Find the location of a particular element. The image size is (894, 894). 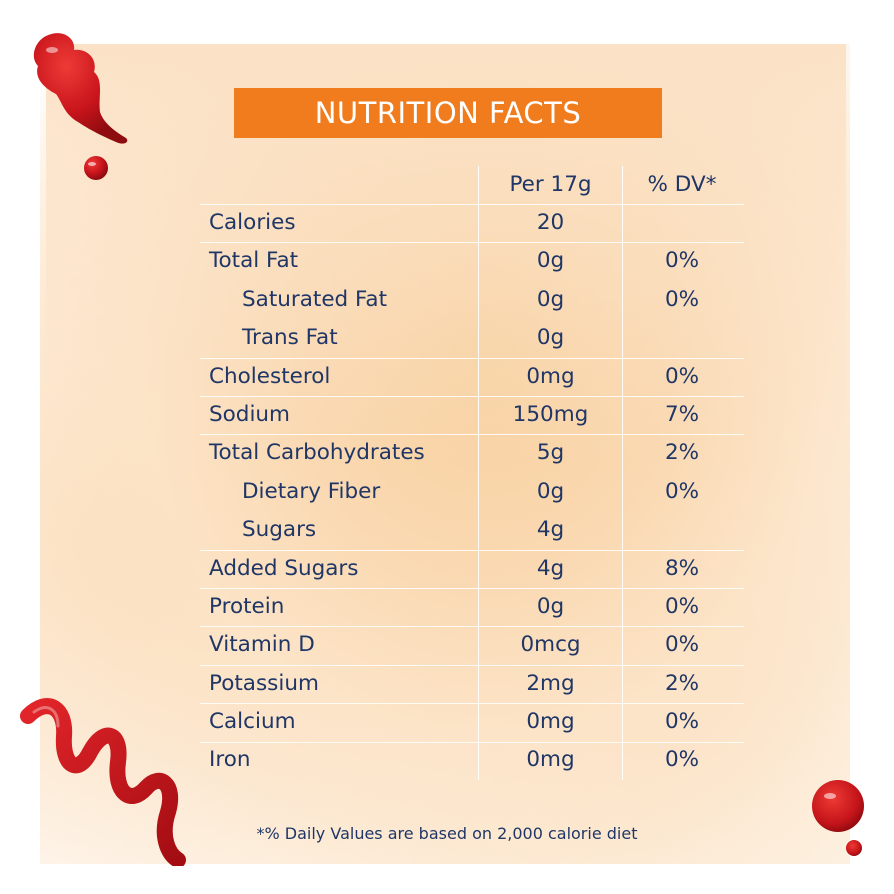

nutrient-name: Saturated Fat is located at coordinates (315, 299).